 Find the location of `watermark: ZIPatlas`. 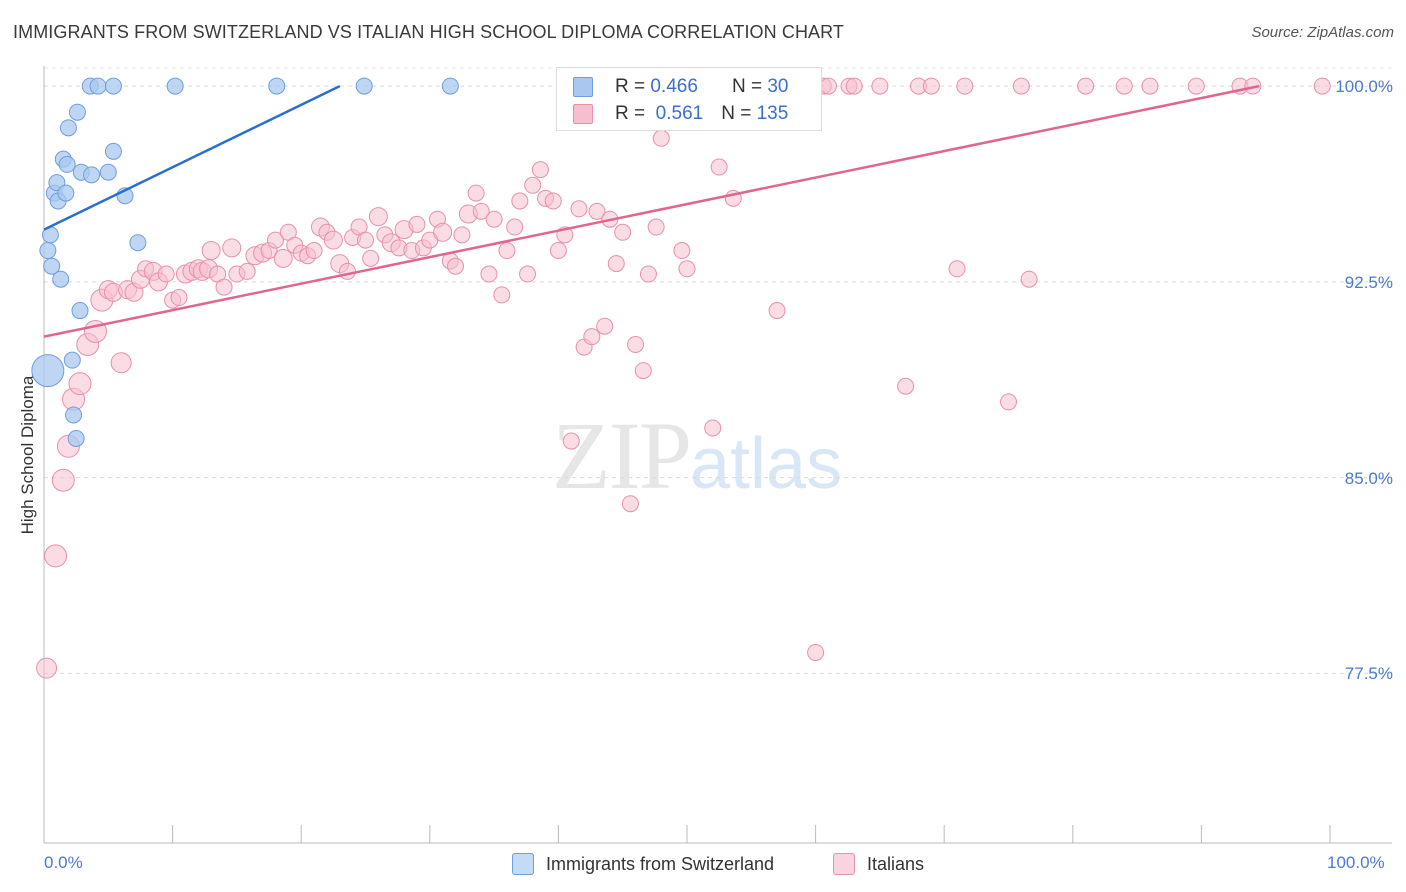

watermark: ZIPatlas is located at coordinates (697, 455).